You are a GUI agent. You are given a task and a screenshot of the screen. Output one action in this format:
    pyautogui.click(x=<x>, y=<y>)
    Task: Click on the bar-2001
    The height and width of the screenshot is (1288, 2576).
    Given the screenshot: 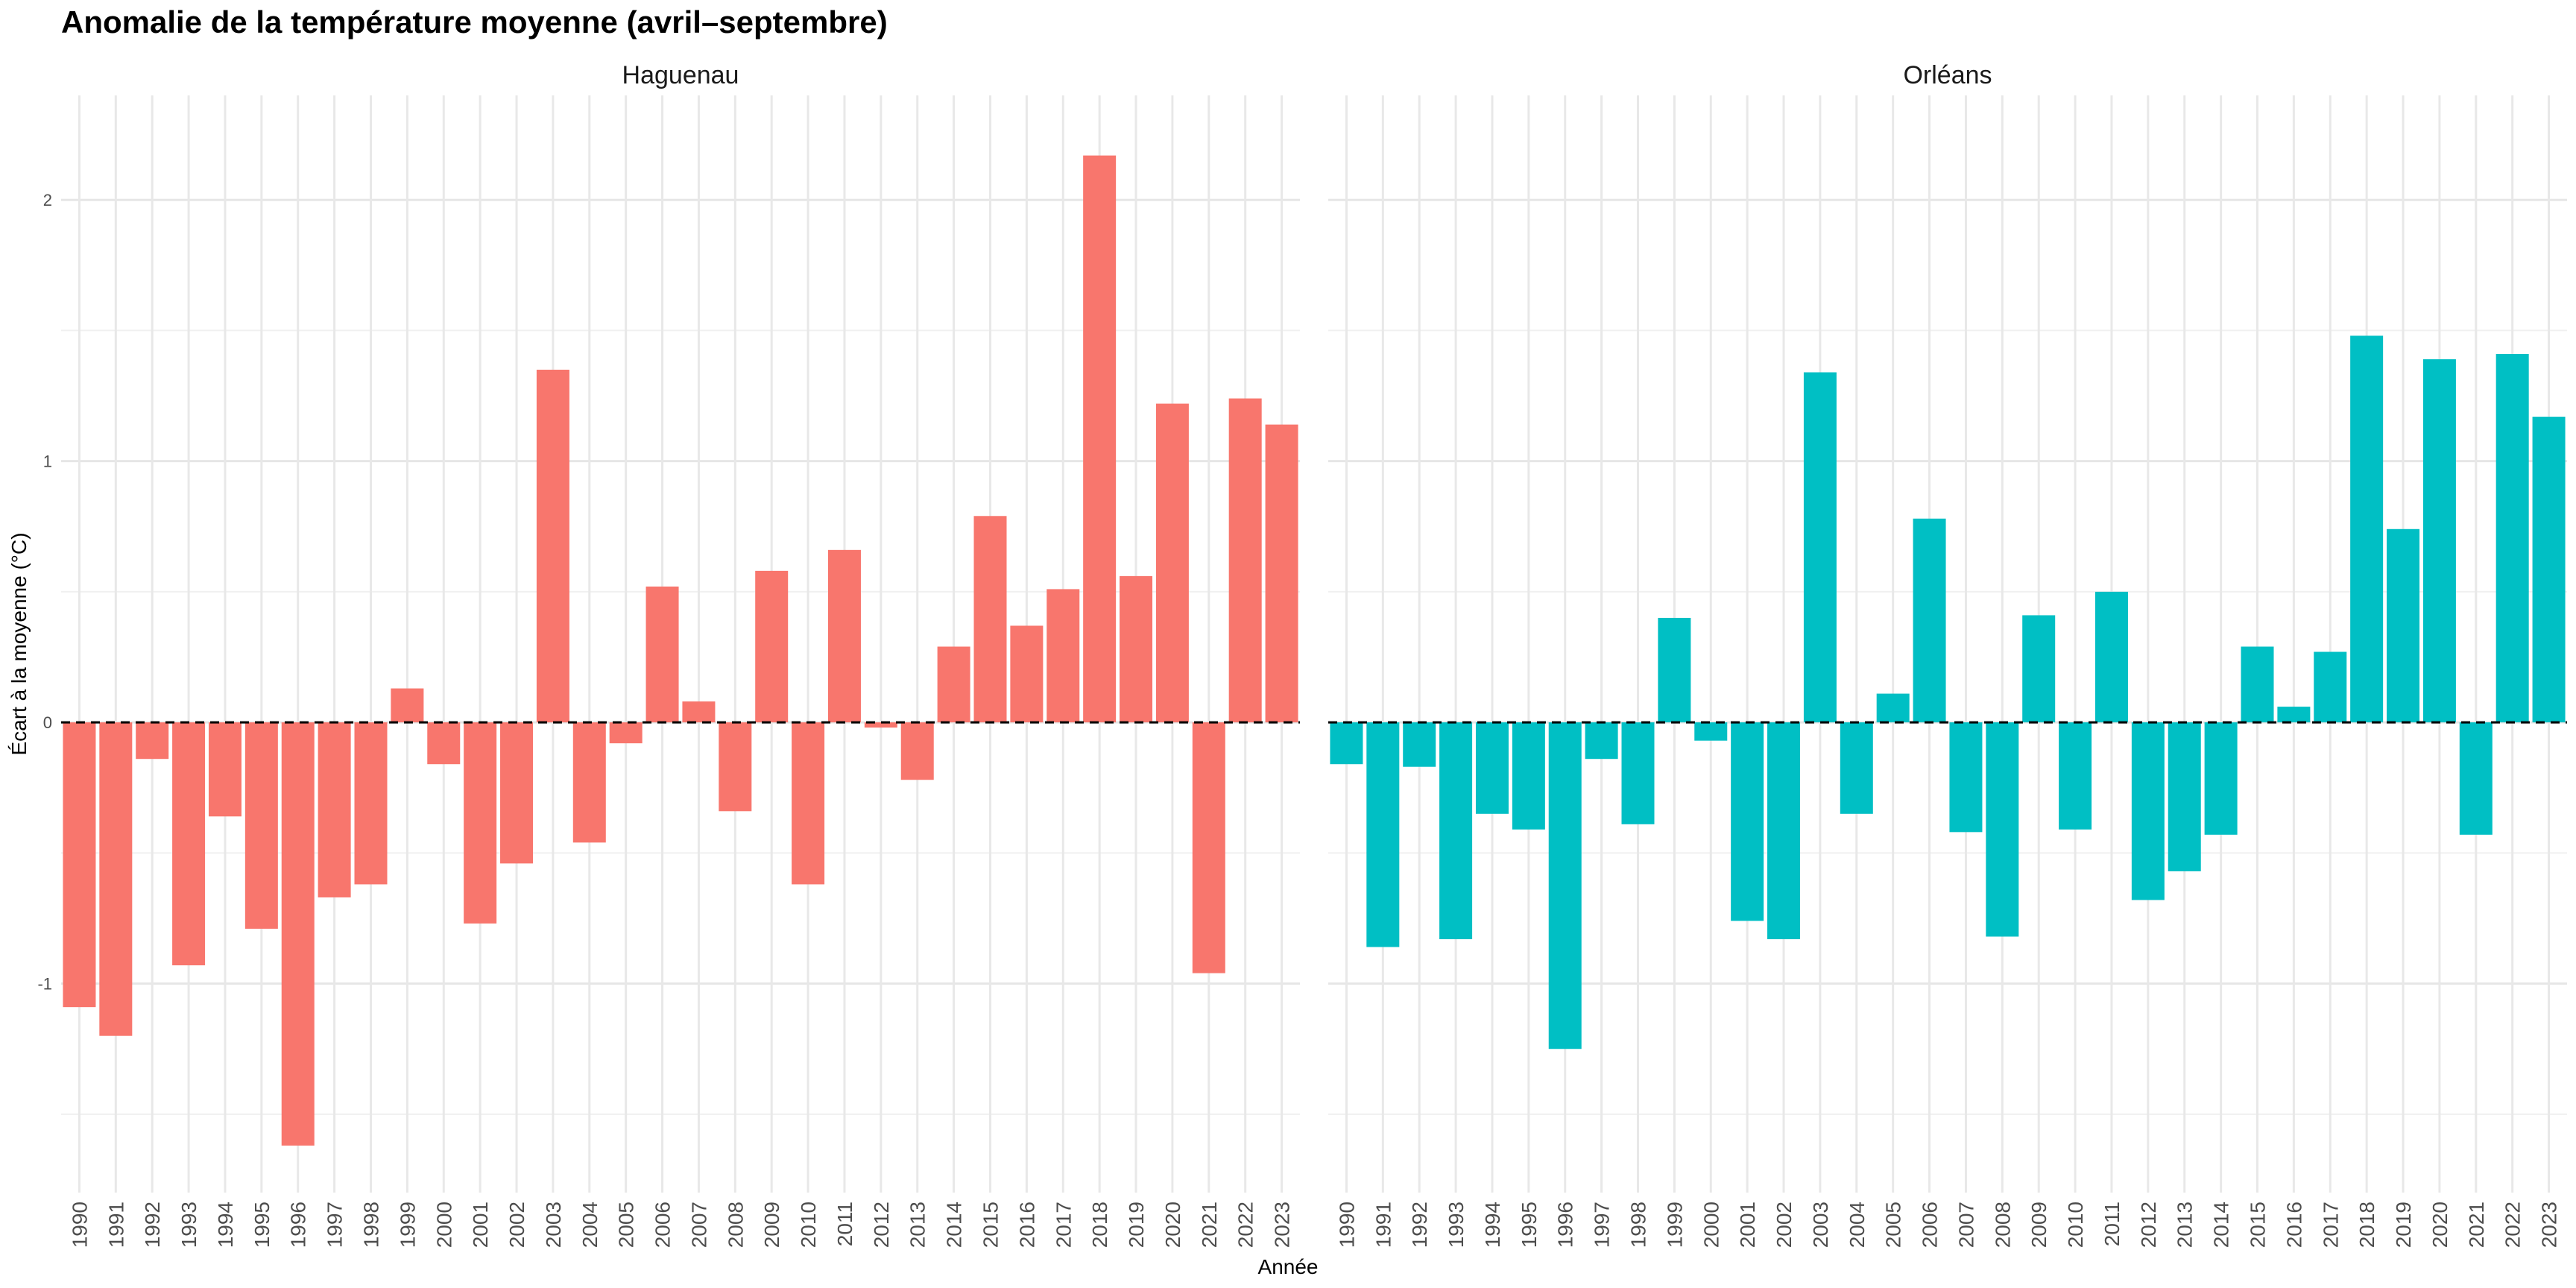 What is the action you would take?
    pyautogui.click(x=1747, y=821)
    